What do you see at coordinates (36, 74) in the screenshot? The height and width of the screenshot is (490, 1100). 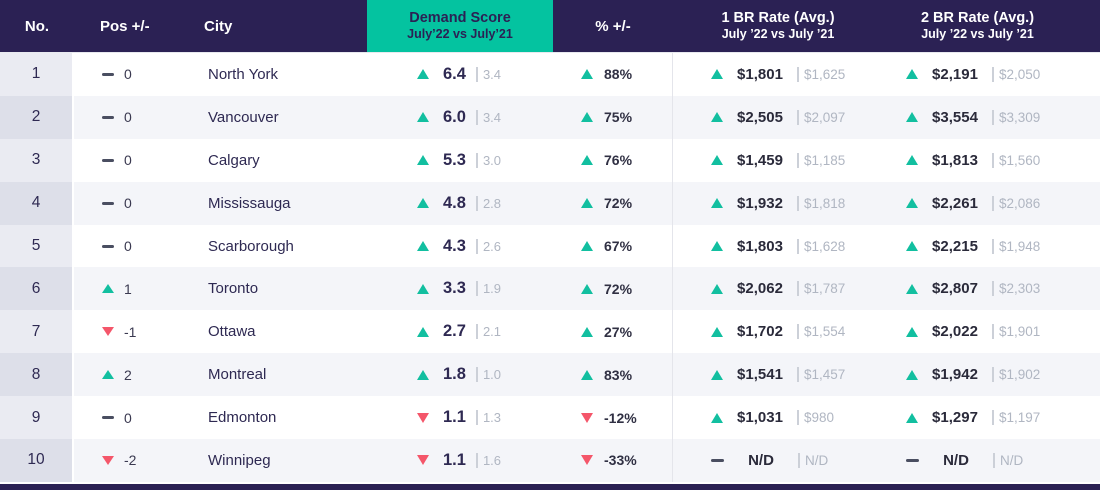 I see `rank-value: 1` at bounding box center [36, 74].